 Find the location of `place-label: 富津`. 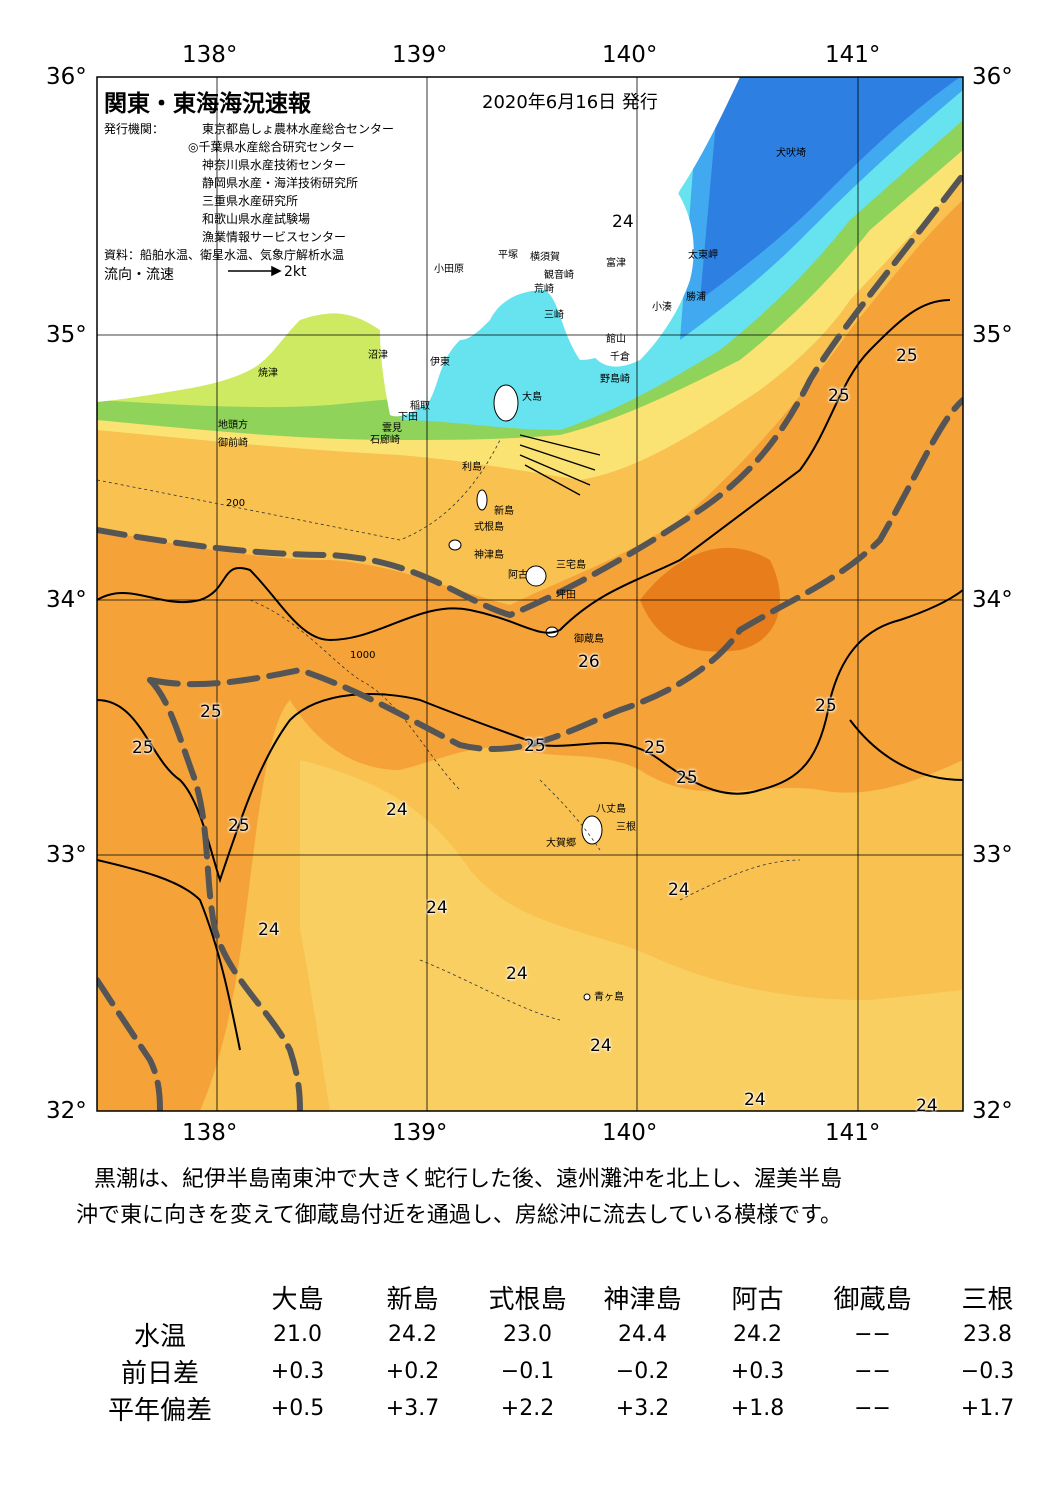

place-label: 富津 is located at coordinates (616, 263).